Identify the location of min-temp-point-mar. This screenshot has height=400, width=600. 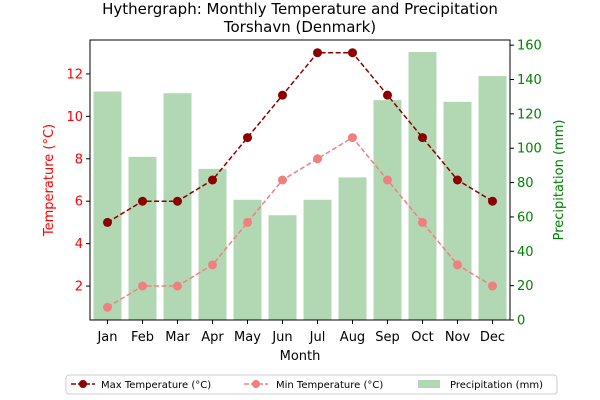
(177, 286).